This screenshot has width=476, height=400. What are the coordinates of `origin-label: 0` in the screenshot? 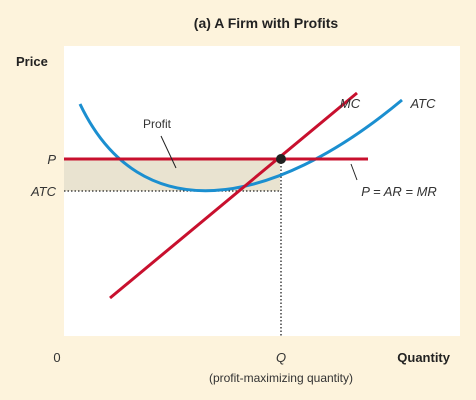 It's located at (56, 357).